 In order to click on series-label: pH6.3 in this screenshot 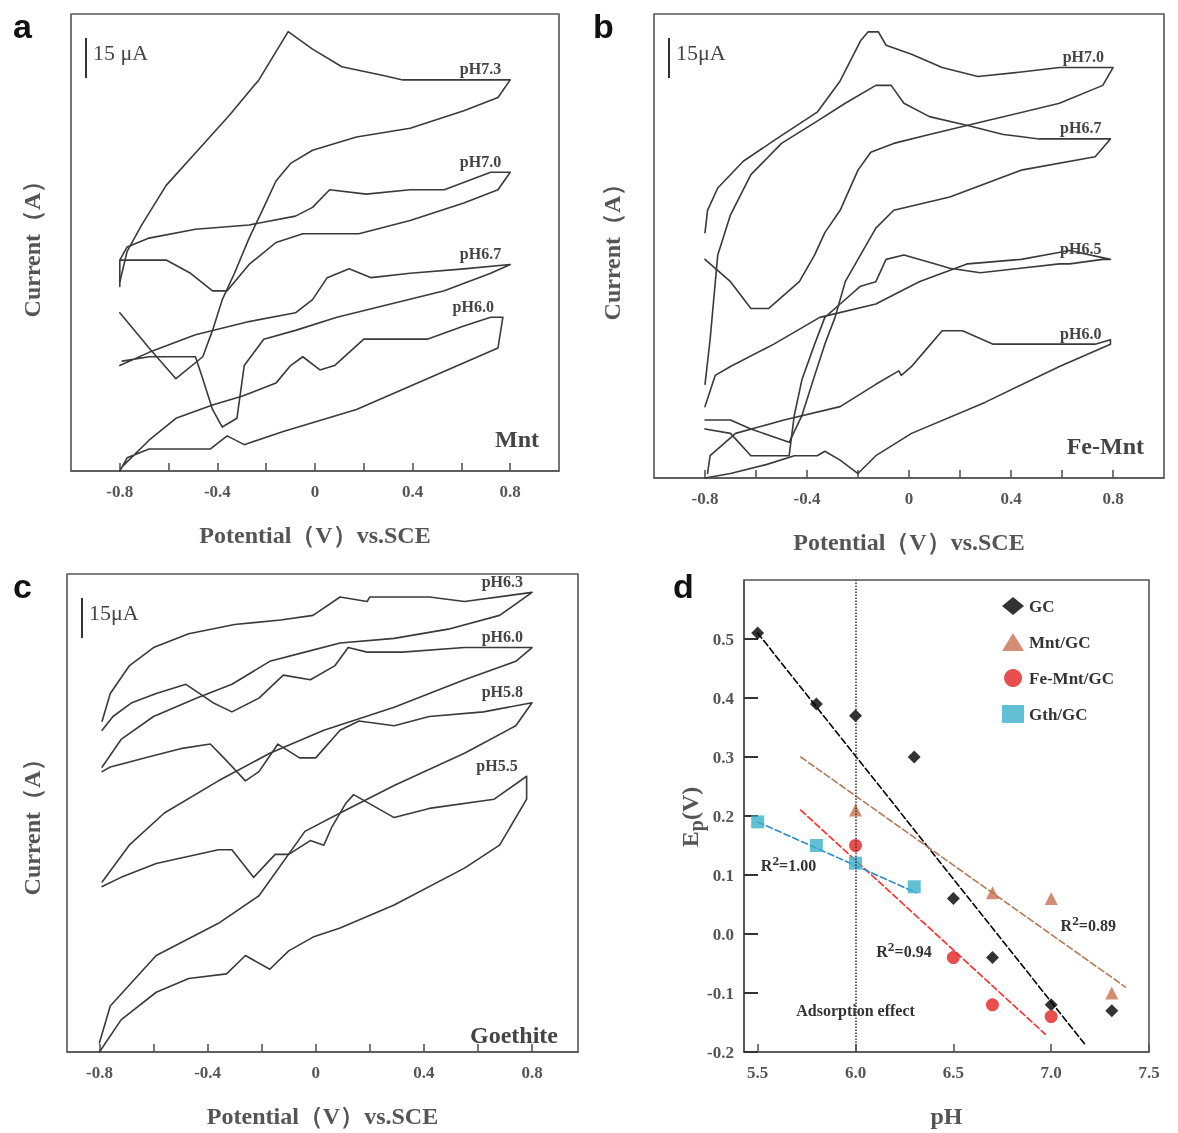, I will do `click(502, 581)`.